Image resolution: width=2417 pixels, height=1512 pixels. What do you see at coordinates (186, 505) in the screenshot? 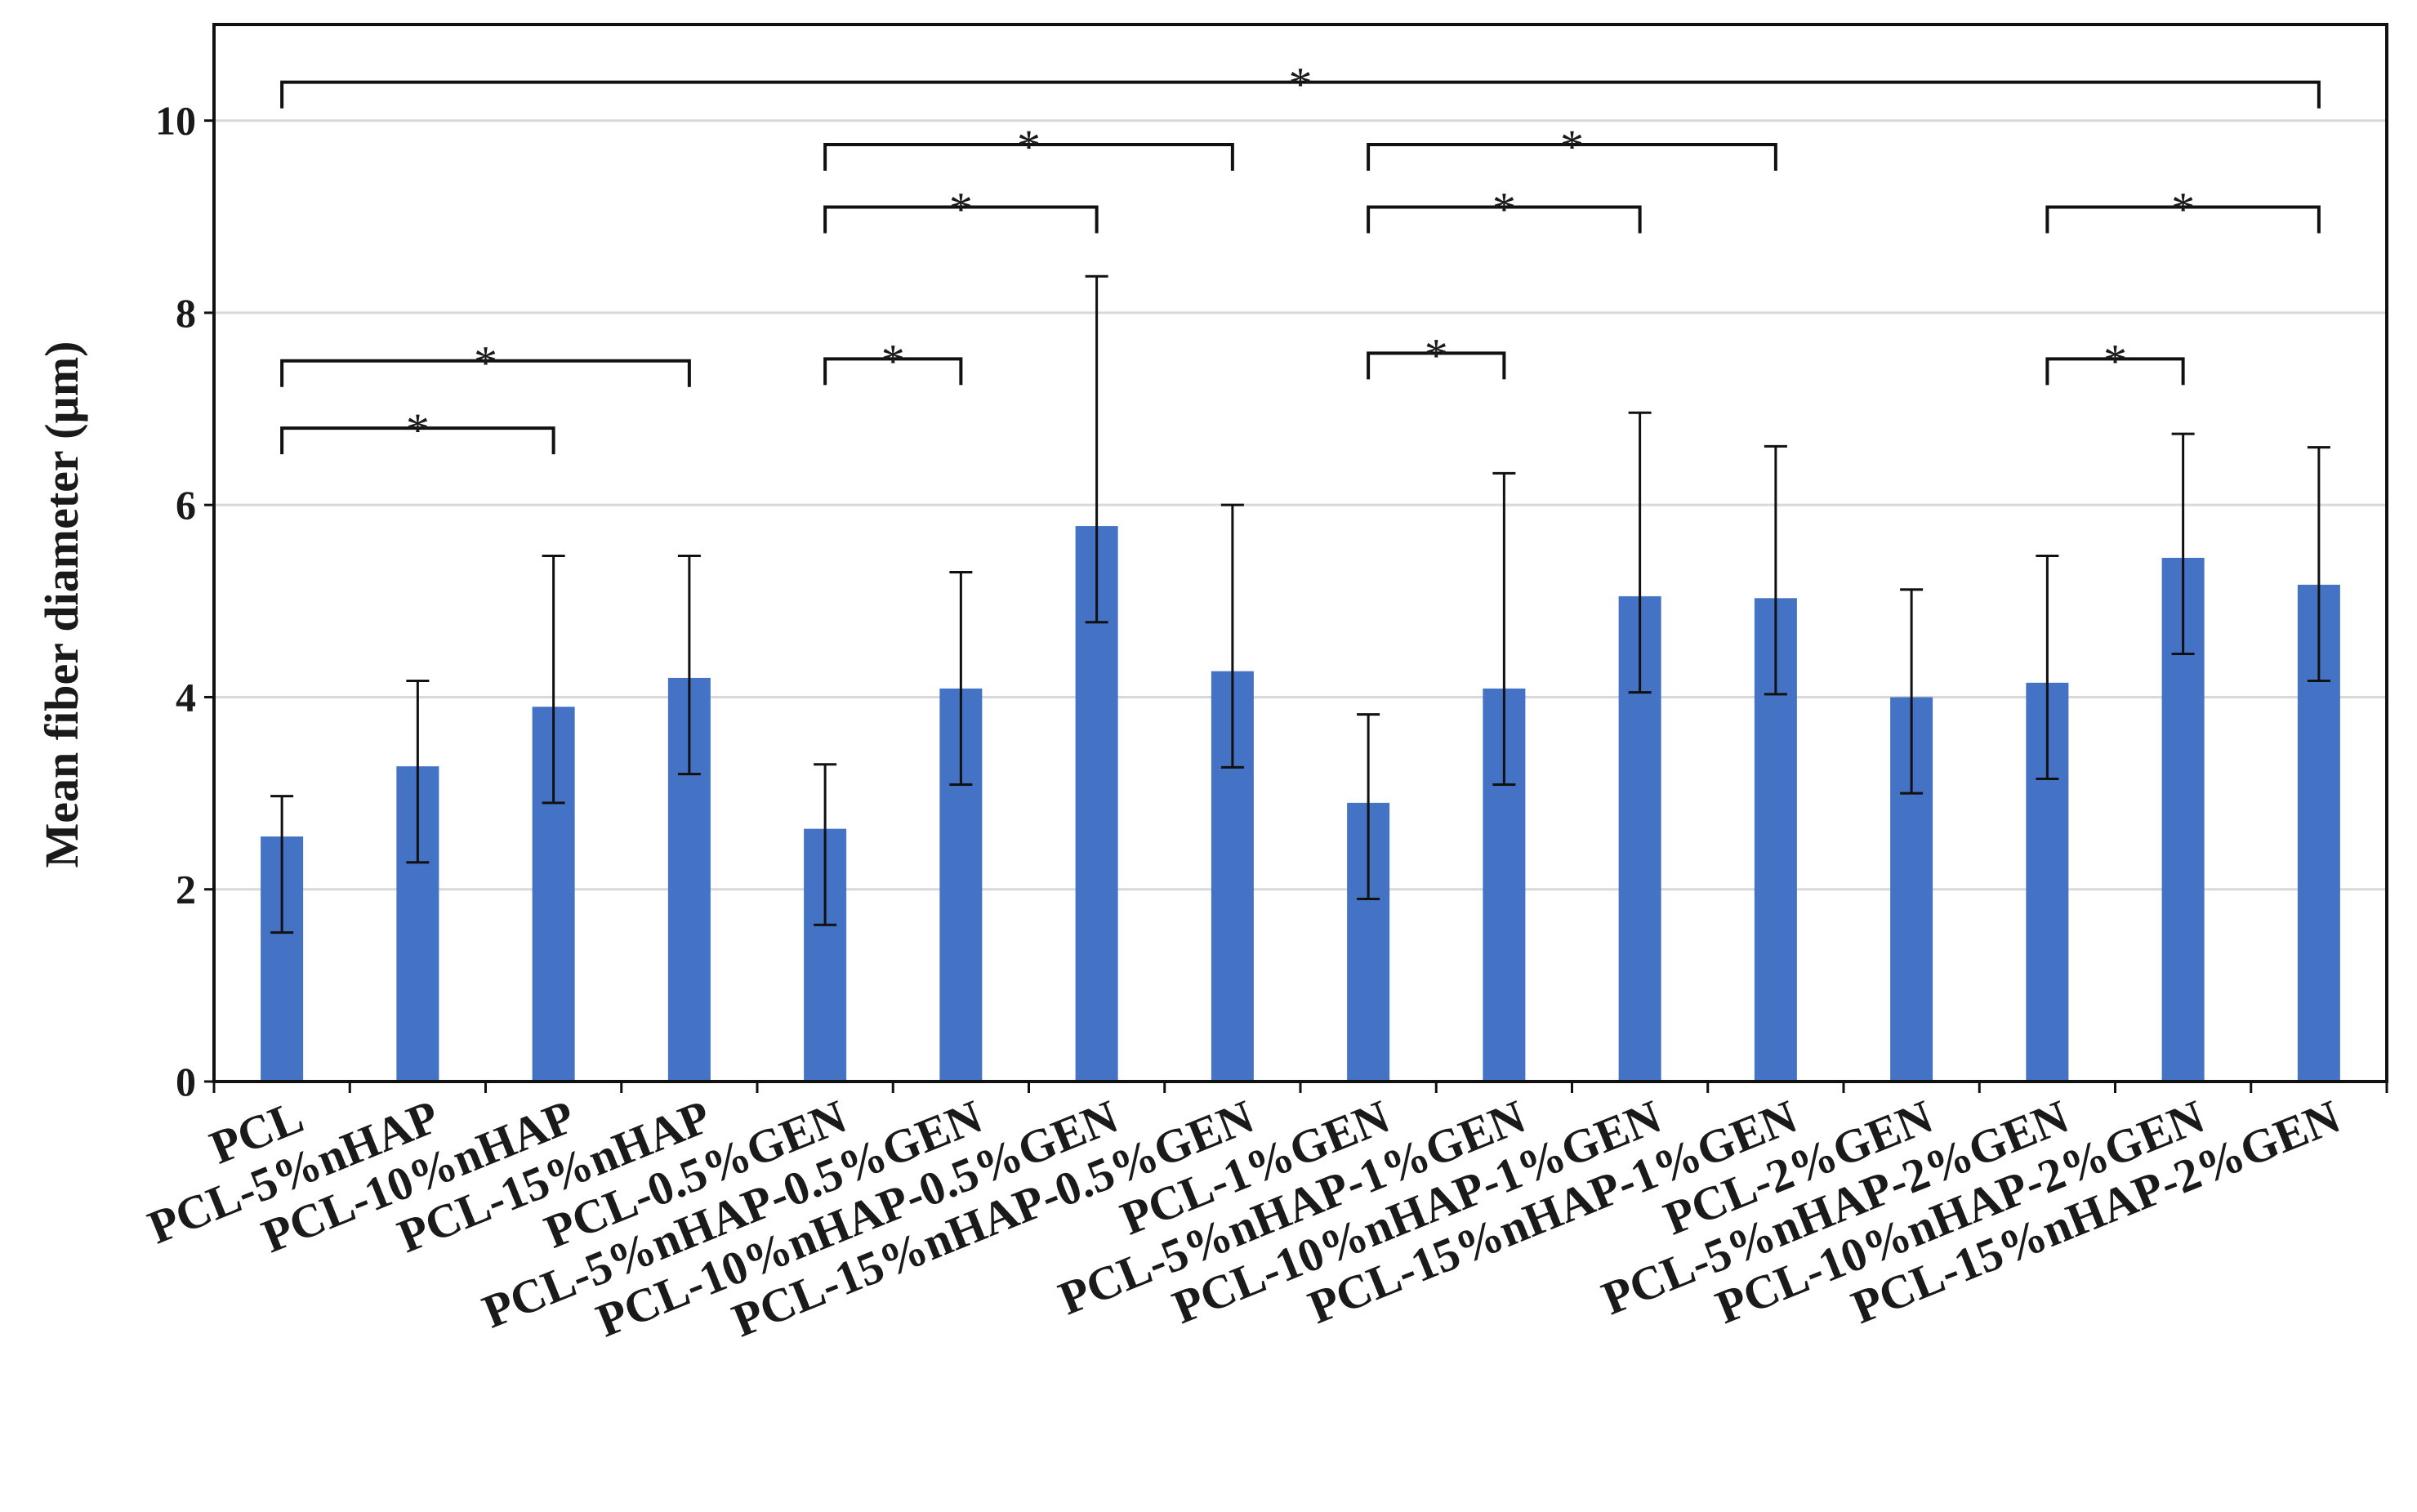
I see `y-tick-label: 6` at bounding box center [186, 505].